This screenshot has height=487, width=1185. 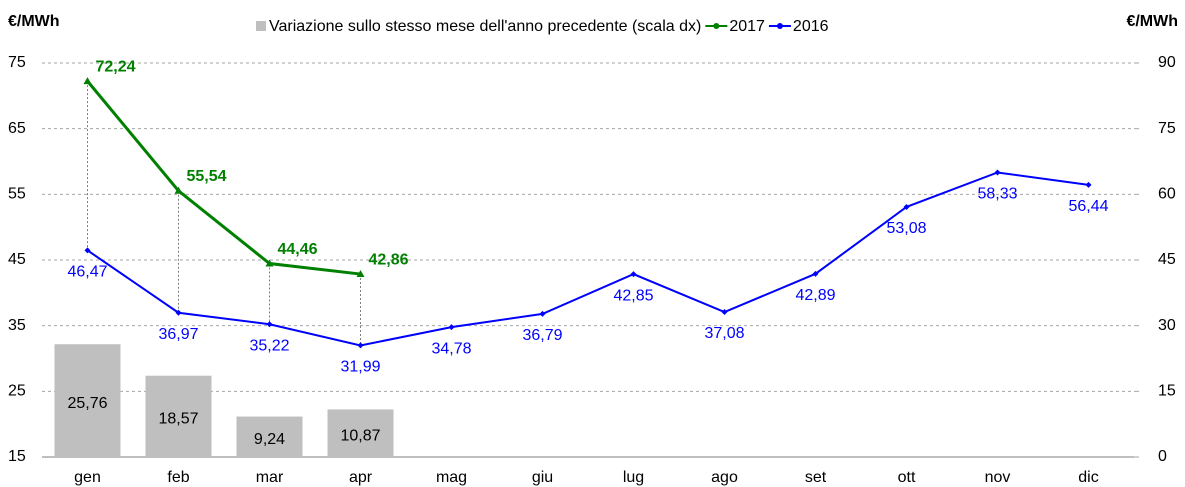 I want to click on y-tick-label: 35, so click(x=17, y=325).